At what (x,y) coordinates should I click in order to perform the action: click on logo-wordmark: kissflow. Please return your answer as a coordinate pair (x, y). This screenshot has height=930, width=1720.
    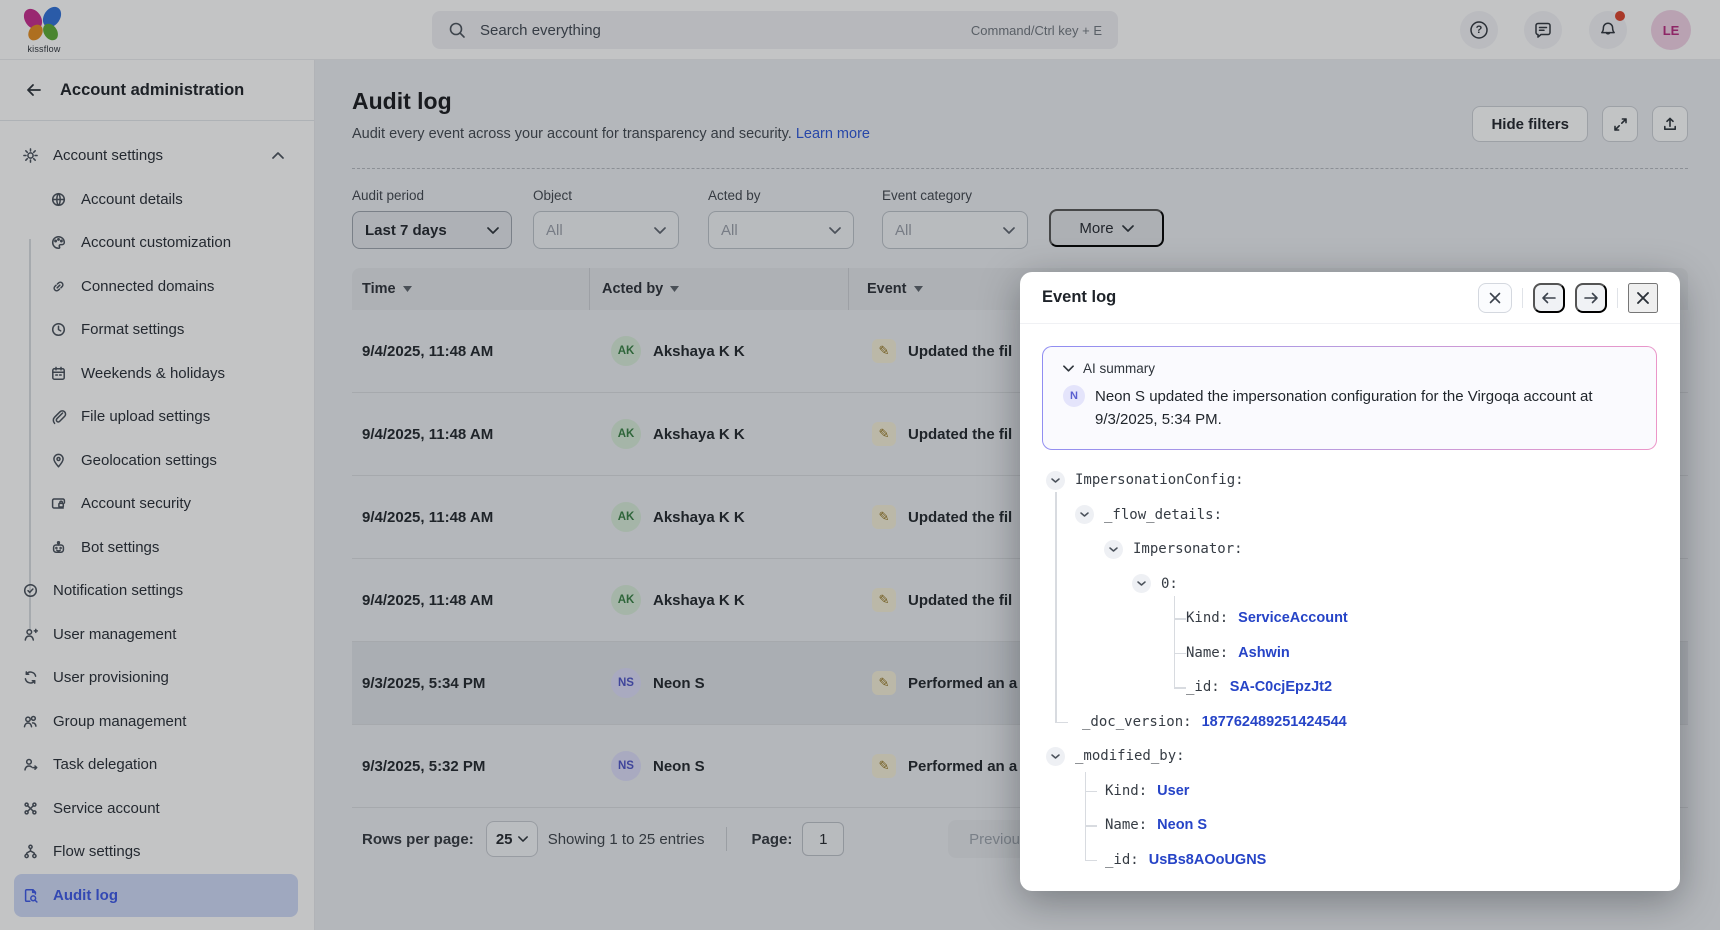
    Looking at the image, I should click on (44, 49).